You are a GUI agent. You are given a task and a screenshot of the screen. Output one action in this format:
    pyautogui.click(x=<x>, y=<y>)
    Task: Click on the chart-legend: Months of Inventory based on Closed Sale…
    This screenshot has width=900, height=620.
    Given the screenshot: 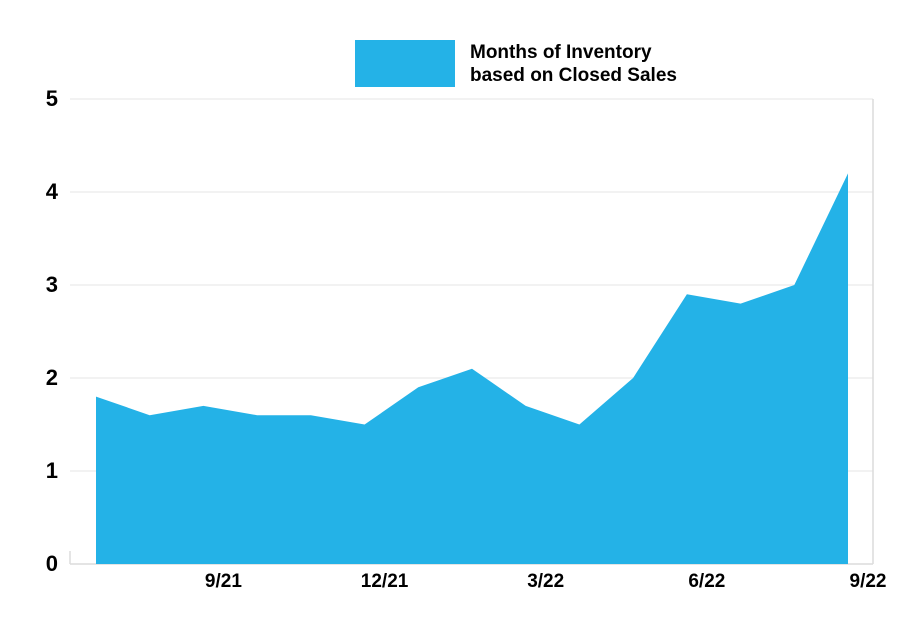 What is the action you would take?
    pyautogui.click(x=516, y=63)
    